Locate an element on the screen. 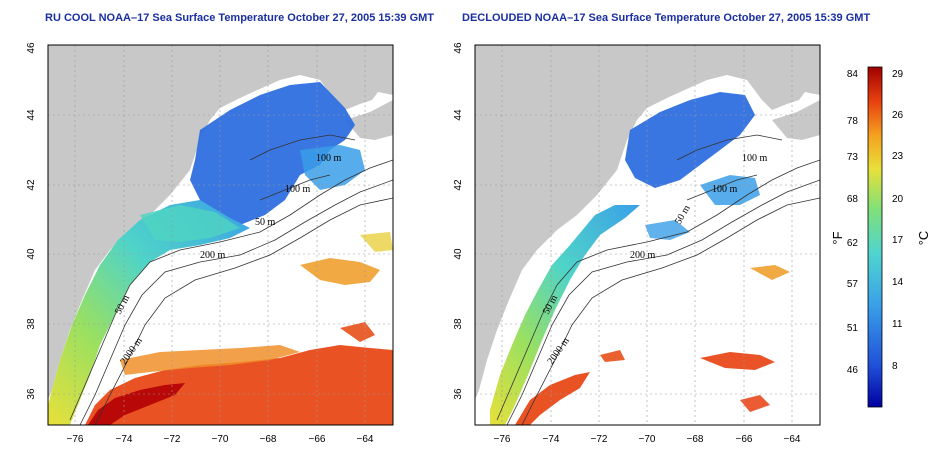  colorbar-fahrenheit-ticks: 84 78 73 68 62 57 51 46 is located at coordinates (853, 222).